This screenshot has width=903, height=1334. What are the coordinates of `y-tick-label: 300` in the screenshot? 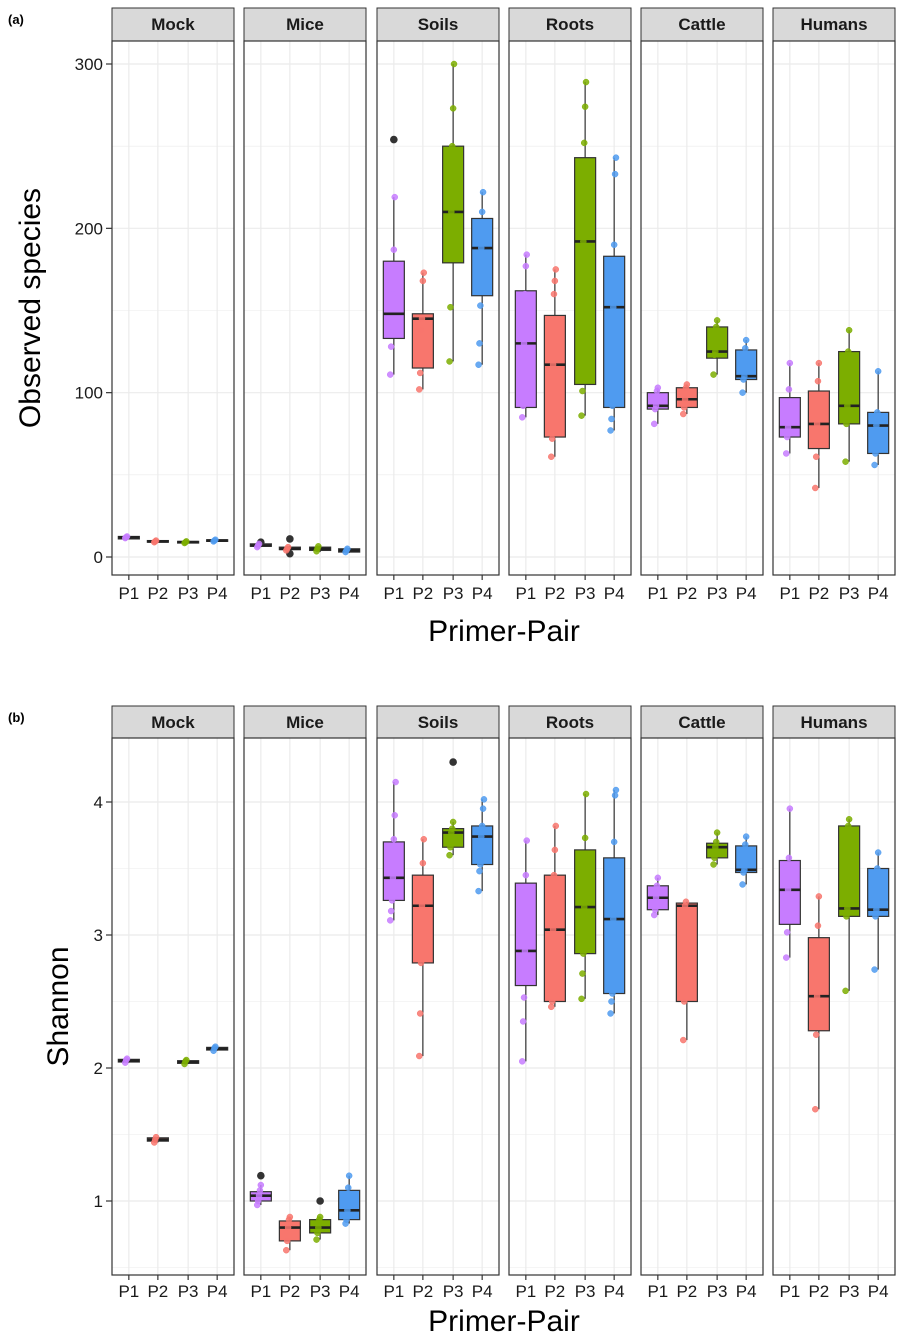 It's located at (89, 64).